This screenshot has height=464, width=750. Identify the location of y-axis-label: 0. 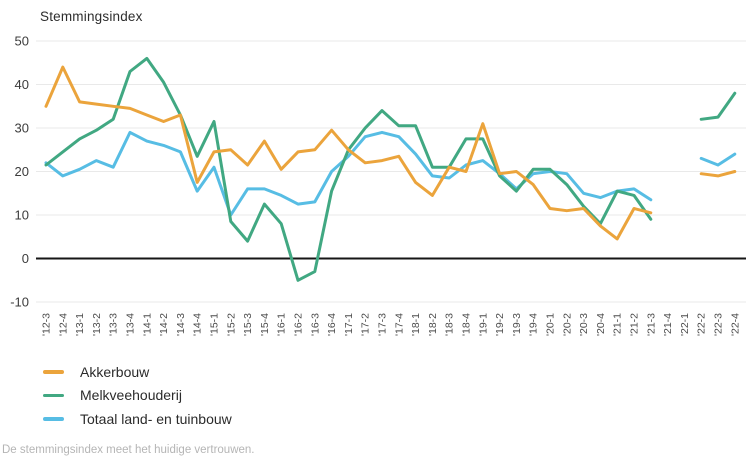
(25, 258).